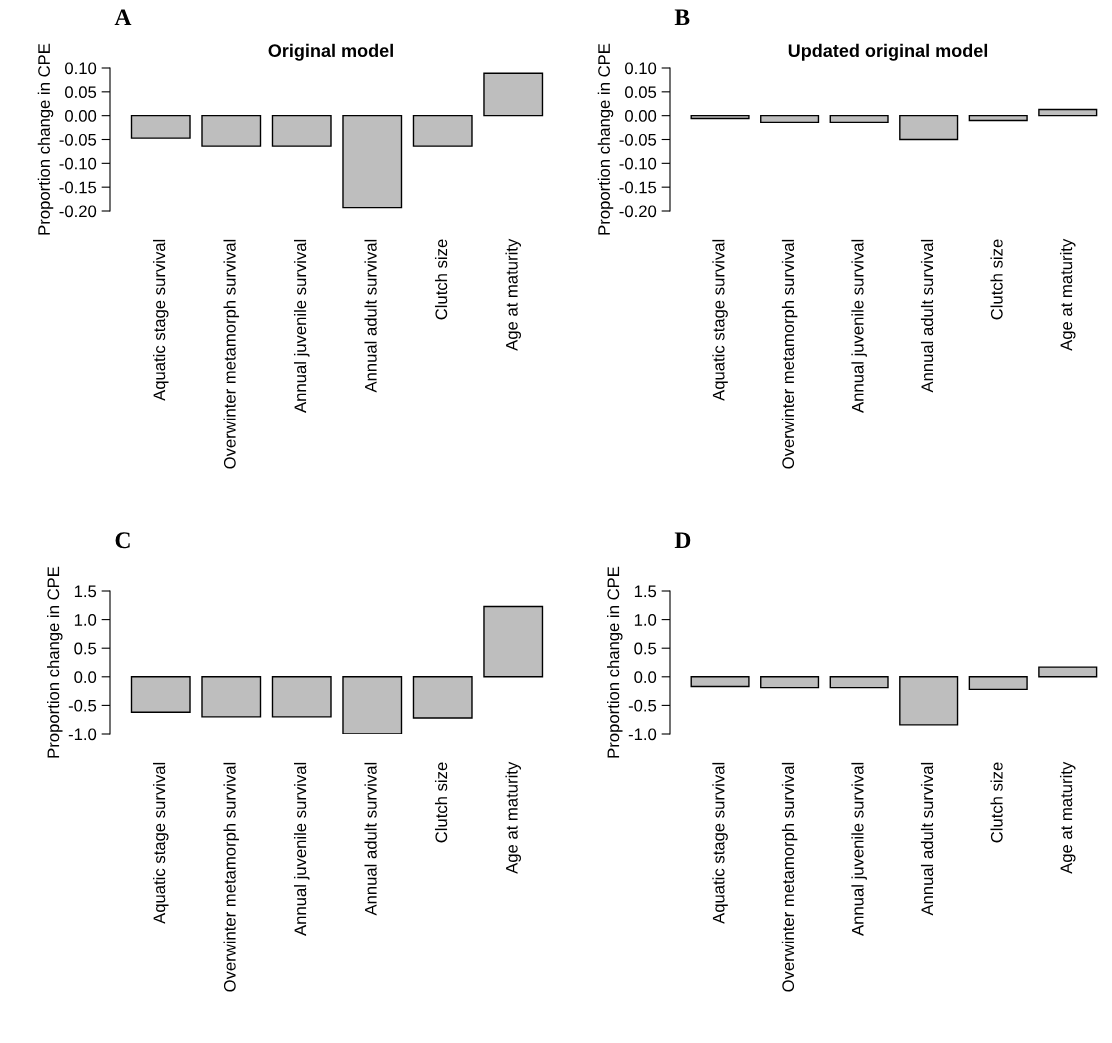  What do you see at coordinates (888, 52) in the screenshot?
I see `chart-title: Updated original model` at bounding box center [888, 52].